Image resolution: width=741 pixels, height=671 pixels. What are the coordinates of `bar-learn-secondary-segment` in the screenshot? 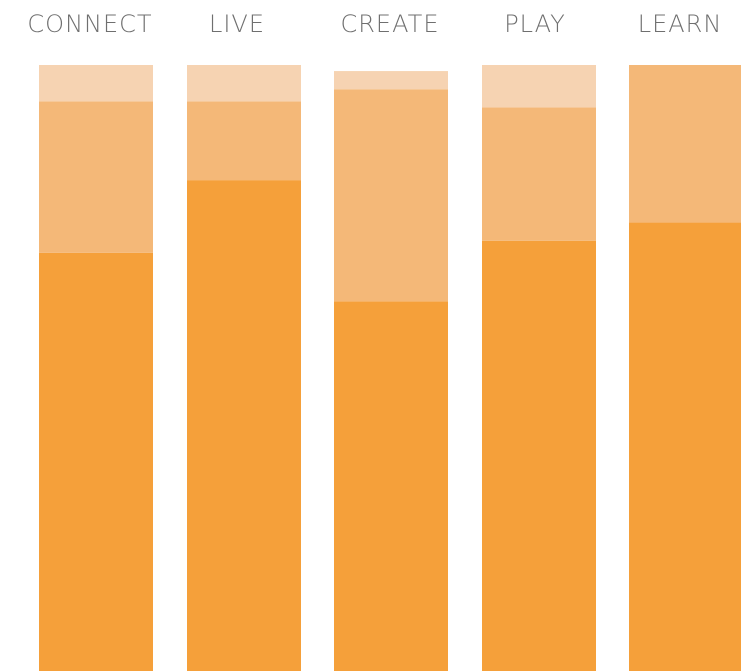 It's located at (685, 144).